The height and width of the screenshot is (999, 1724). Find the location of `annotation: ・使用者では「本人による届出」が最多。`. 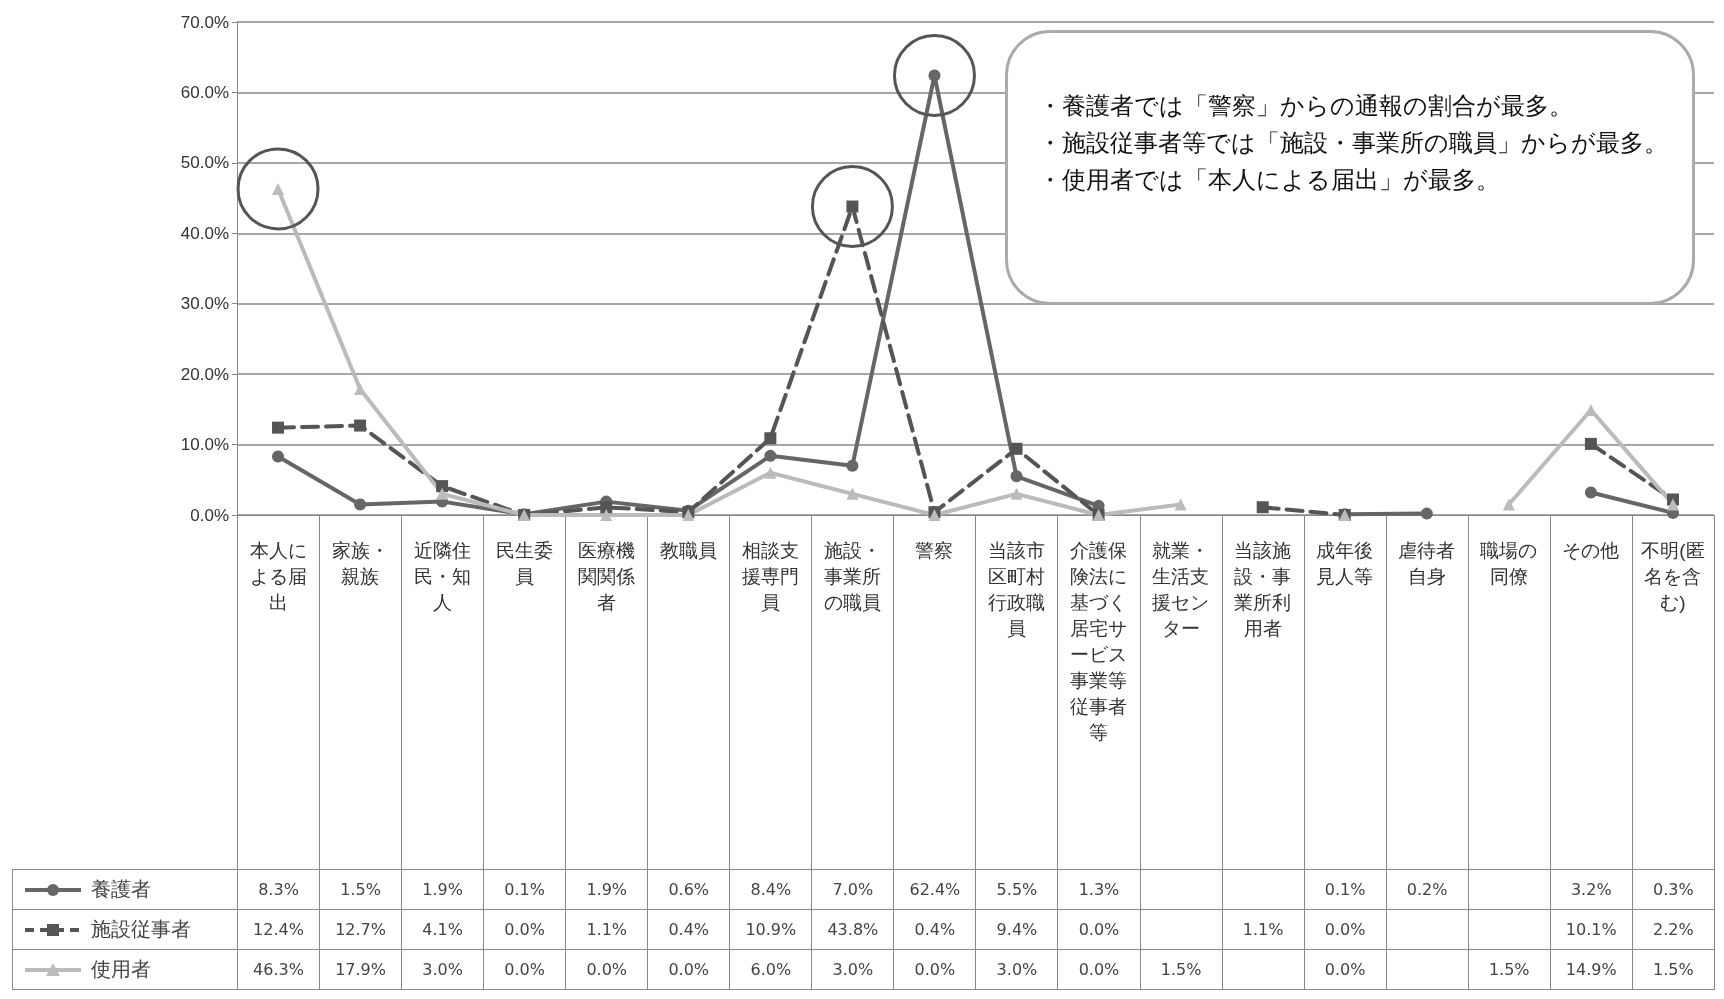

annotation: ・使用者では「本人による届出」が最多。 is located at coordinates (1269, 180).